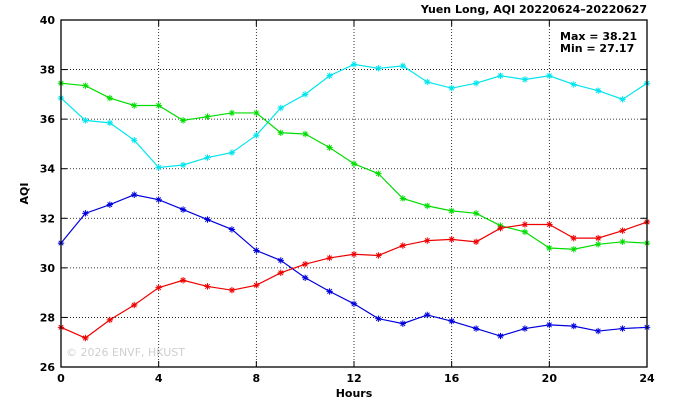 The image size is (674, 409). Describe the element at coordinates (48, 268) in the screenshot. I see `y-tick-label: 30` at that location.